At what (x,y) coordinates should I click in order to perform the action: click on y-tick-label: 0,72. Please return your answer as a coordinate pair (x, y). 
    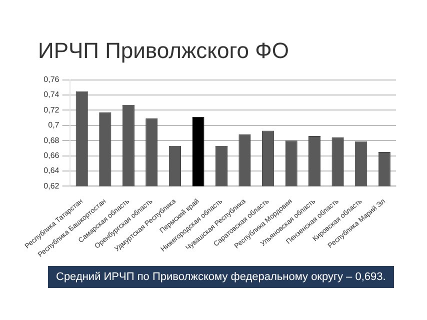
    Looking at the image, I should click on (52, 109).